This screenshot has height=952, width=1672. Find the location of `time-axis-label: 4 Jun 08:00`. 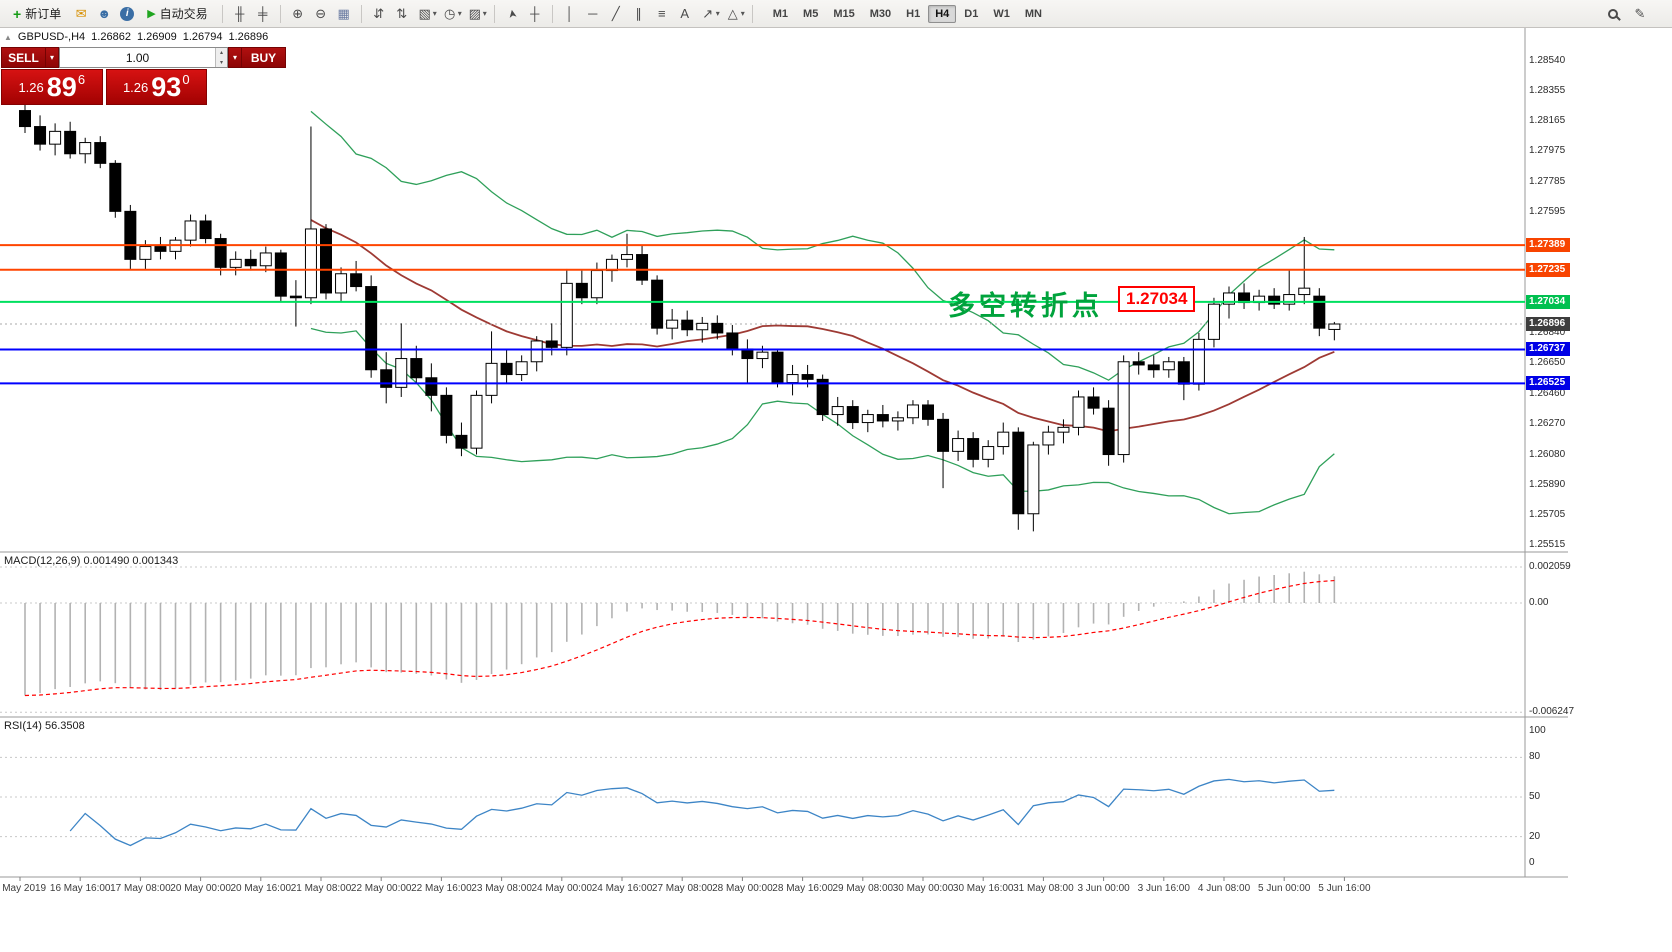

time-axis-label: 4 Jun 08:00 is located at coordinates (1224, 888).